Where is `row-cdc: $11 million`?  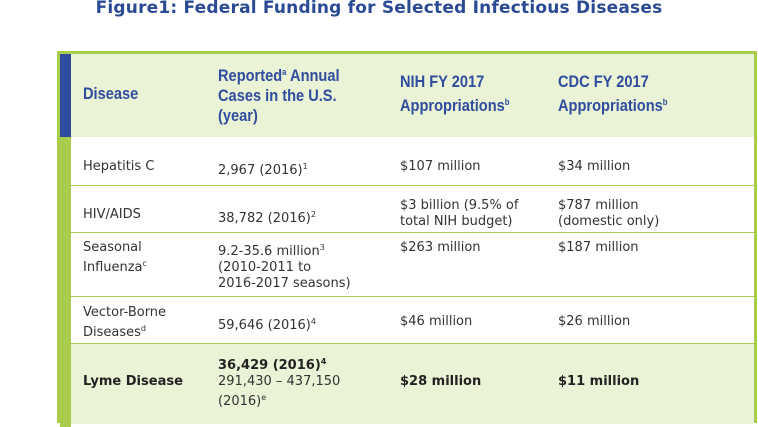 row-cdc: $11 million is located at coordinates (599, 381).